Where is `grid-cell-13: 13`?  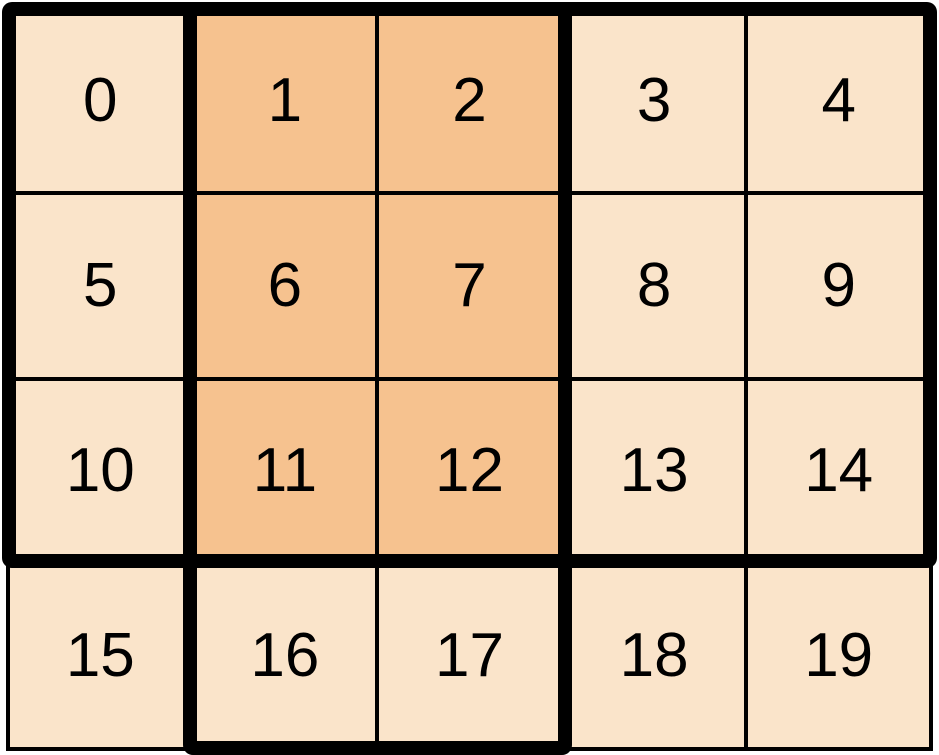
grid-cell-13: 13 is located at coordinates (654, 471).